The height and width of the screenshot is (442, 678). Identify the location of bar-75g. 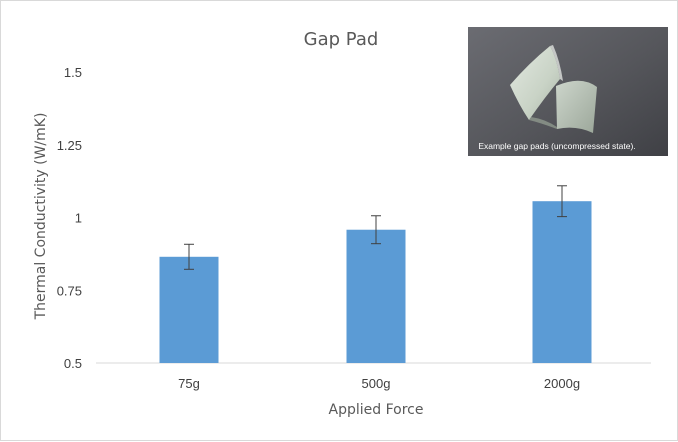
(189, 309).